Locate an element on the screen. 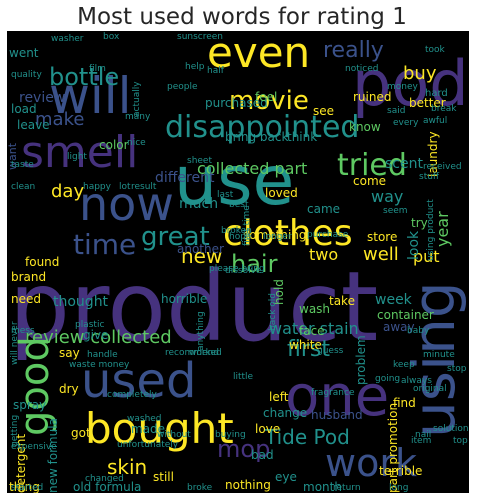 This screenshot has width=484, height=502. word-taste: taste is located at coordinates (22, 165).